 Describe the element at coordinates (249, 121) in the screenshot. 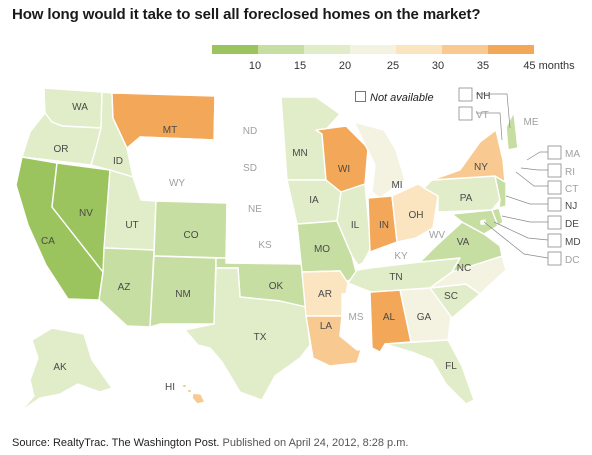

I see `state-ND` at that location.